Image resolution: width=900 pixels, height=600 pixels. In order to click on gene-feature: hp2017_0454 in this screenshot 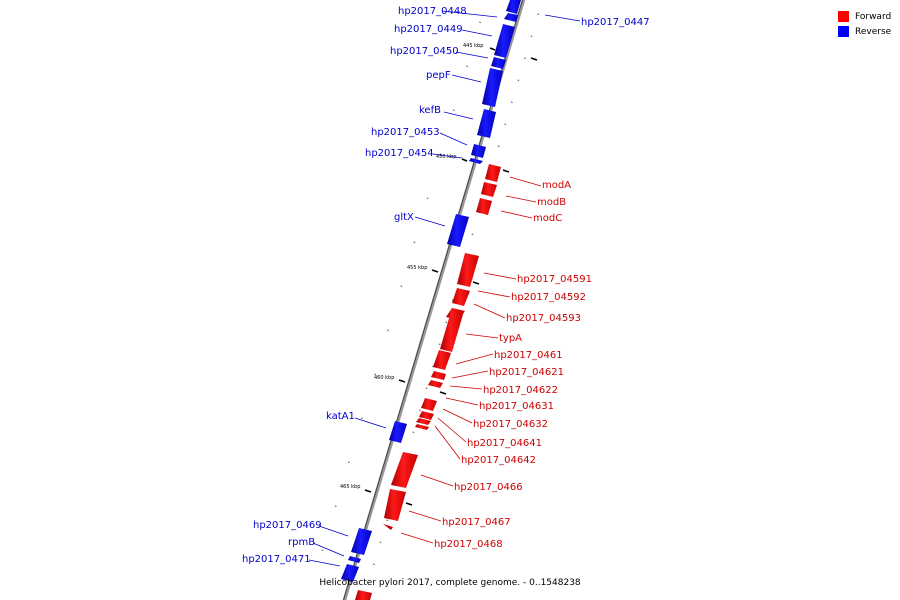, I will do `click(424, 156)`.